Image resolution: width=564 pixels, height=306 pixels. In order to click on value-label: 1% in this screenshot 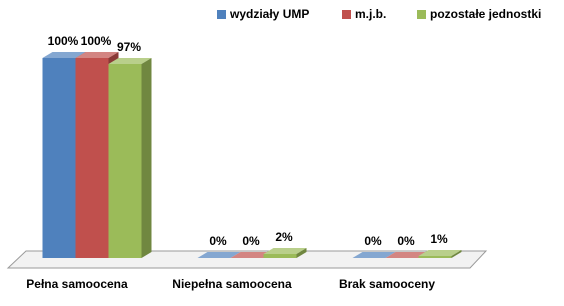, I will do `click(439, 239)`.